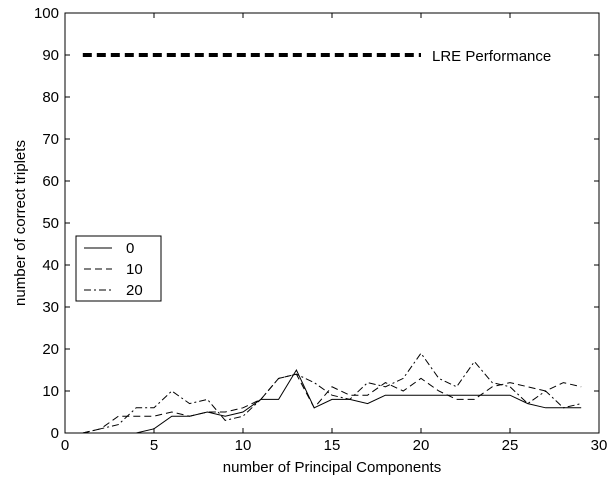  What do you see at coordinates (46, 13) in the screenshot?
I see `y-tick-label: 100` at bounding box center [46, 13].